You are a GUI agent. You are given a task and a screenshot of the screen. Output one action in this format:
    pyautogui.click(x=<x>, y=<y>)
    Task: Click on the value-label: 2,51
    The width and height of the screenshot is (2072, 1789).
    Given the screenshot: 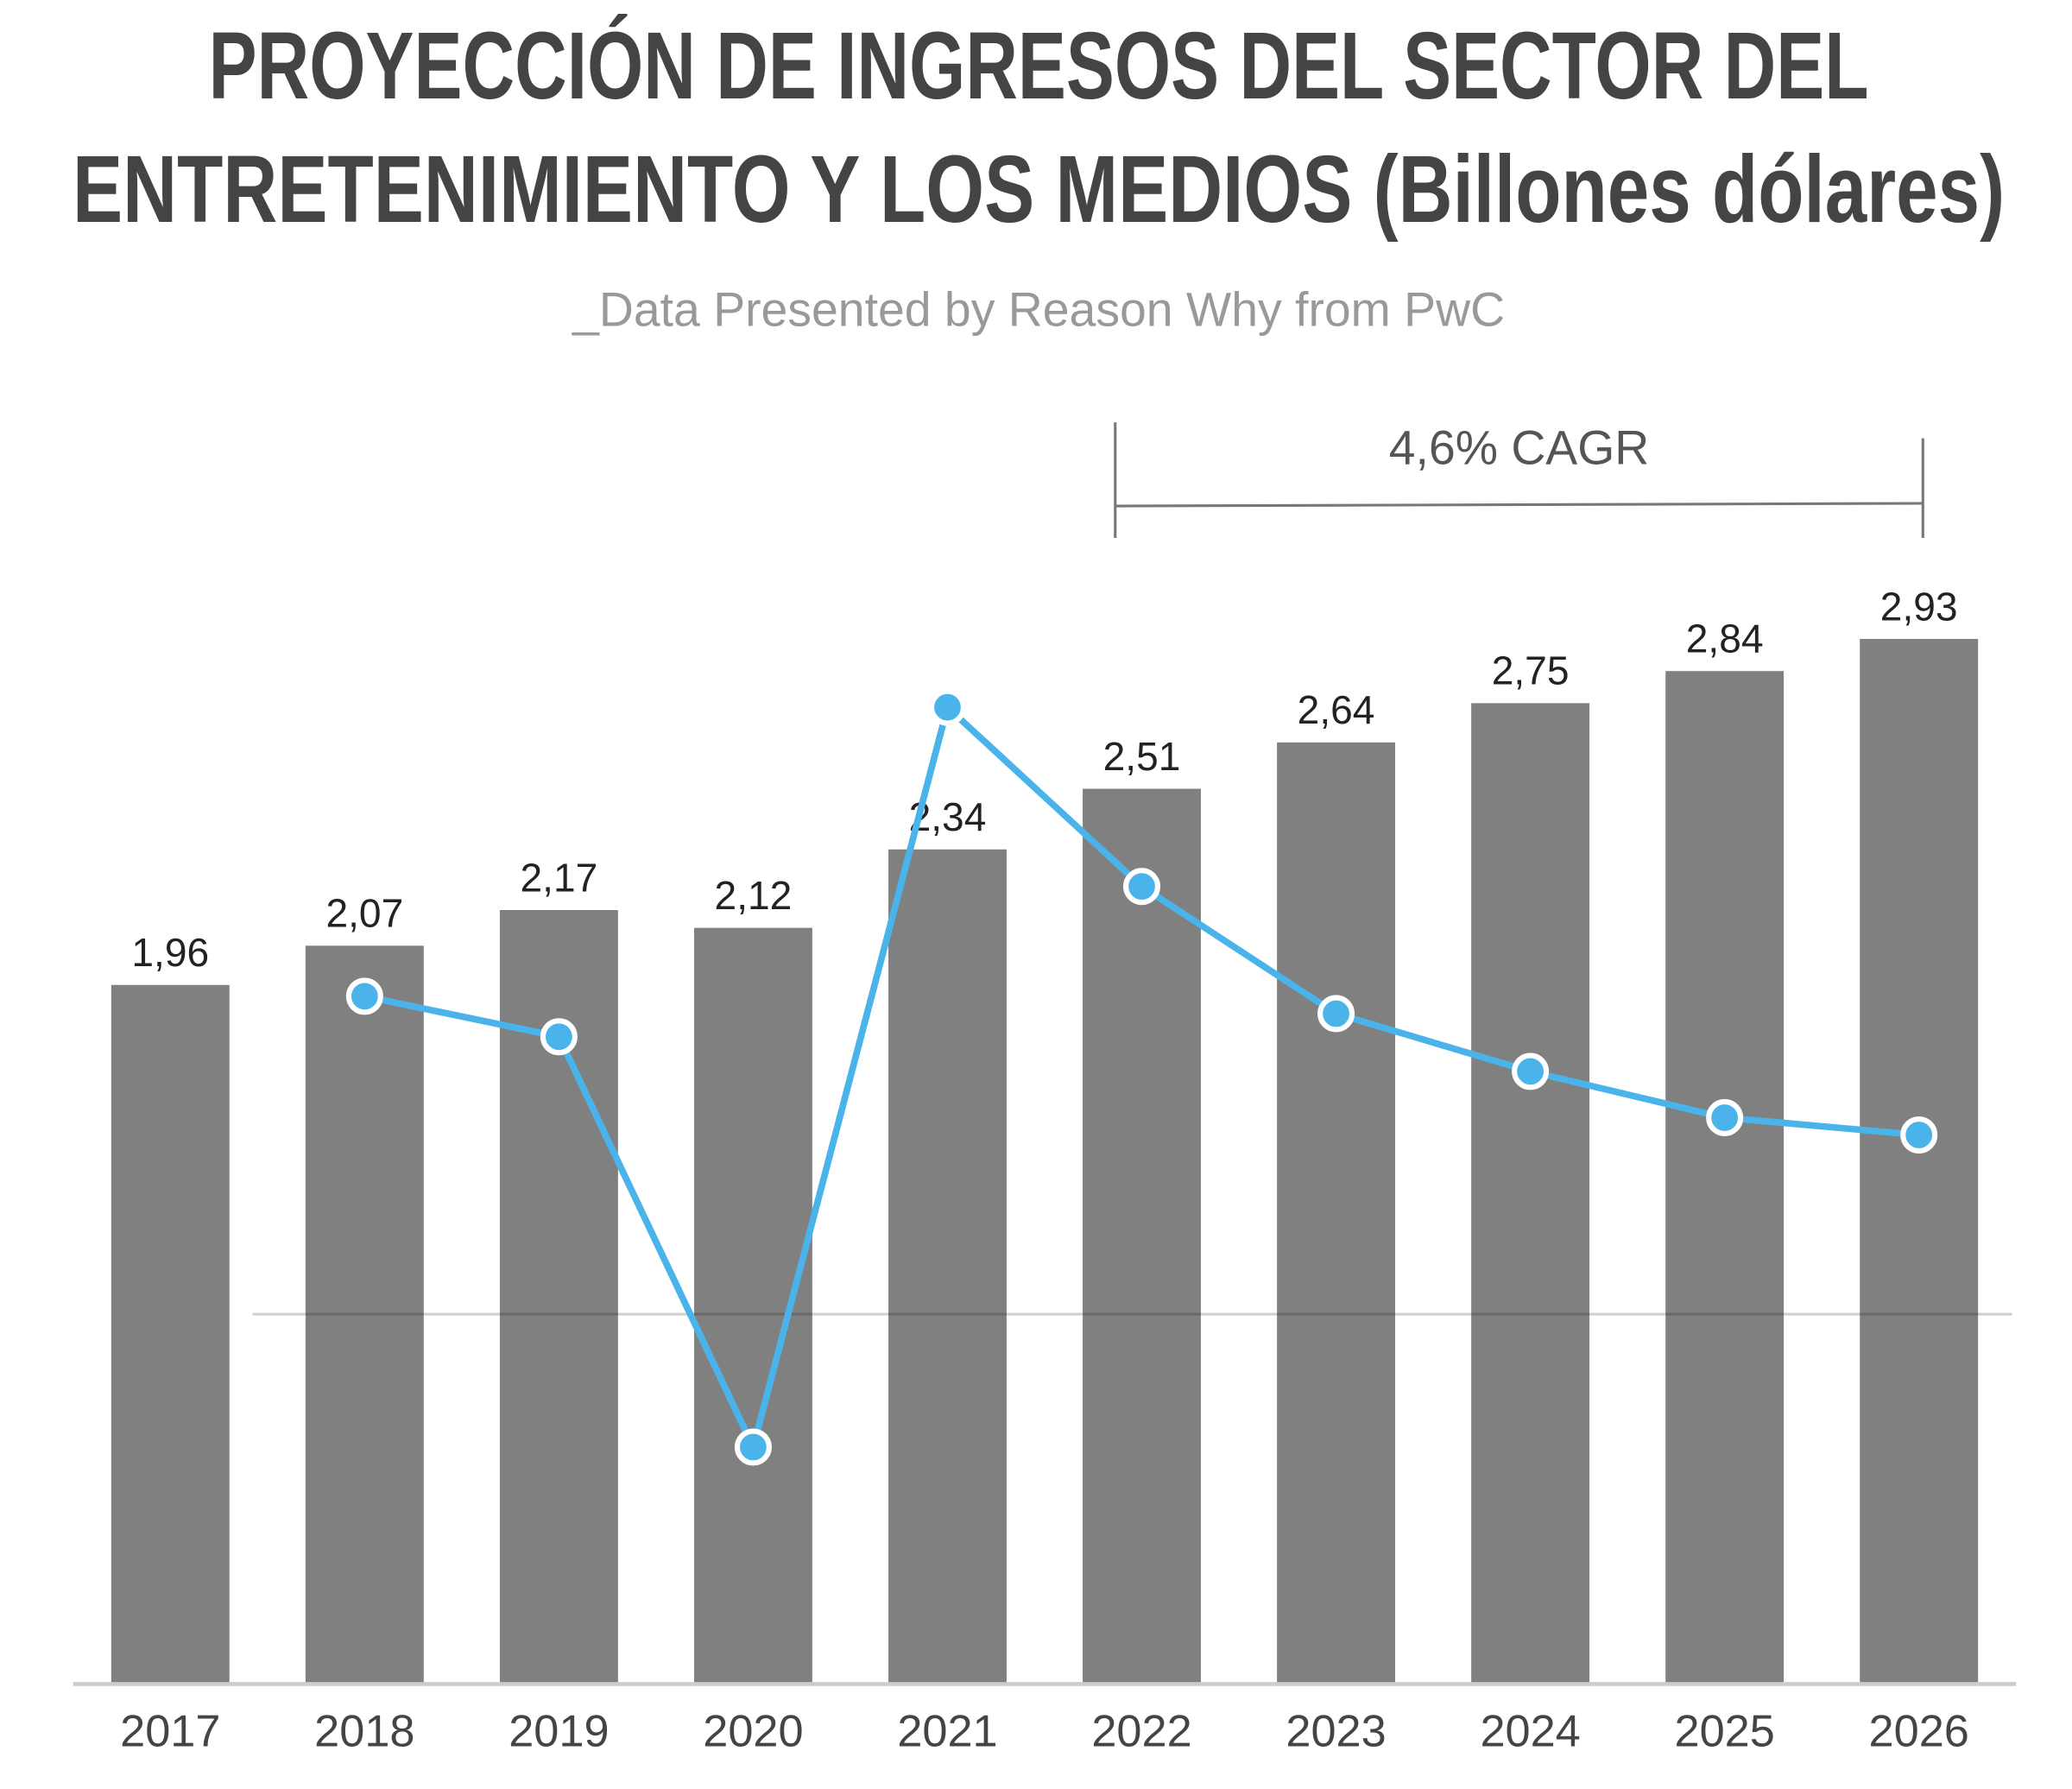 What is the action you would take?
    pyautogui.click(x=1142, y=757)
    